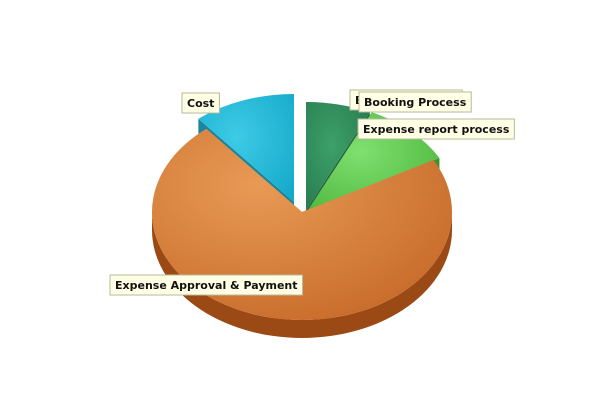 This screenshot has height=400, width=600. I want to click on pie-slice-cost, so click(246, 148).